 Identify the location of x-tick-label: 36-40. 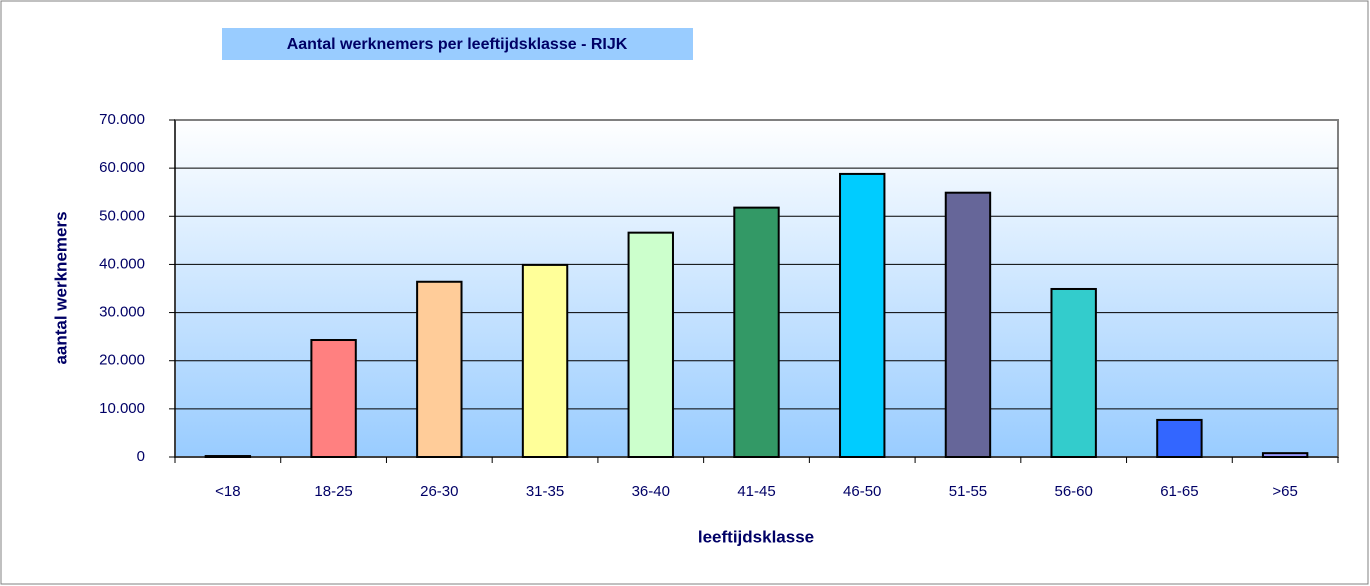
(651, 491).